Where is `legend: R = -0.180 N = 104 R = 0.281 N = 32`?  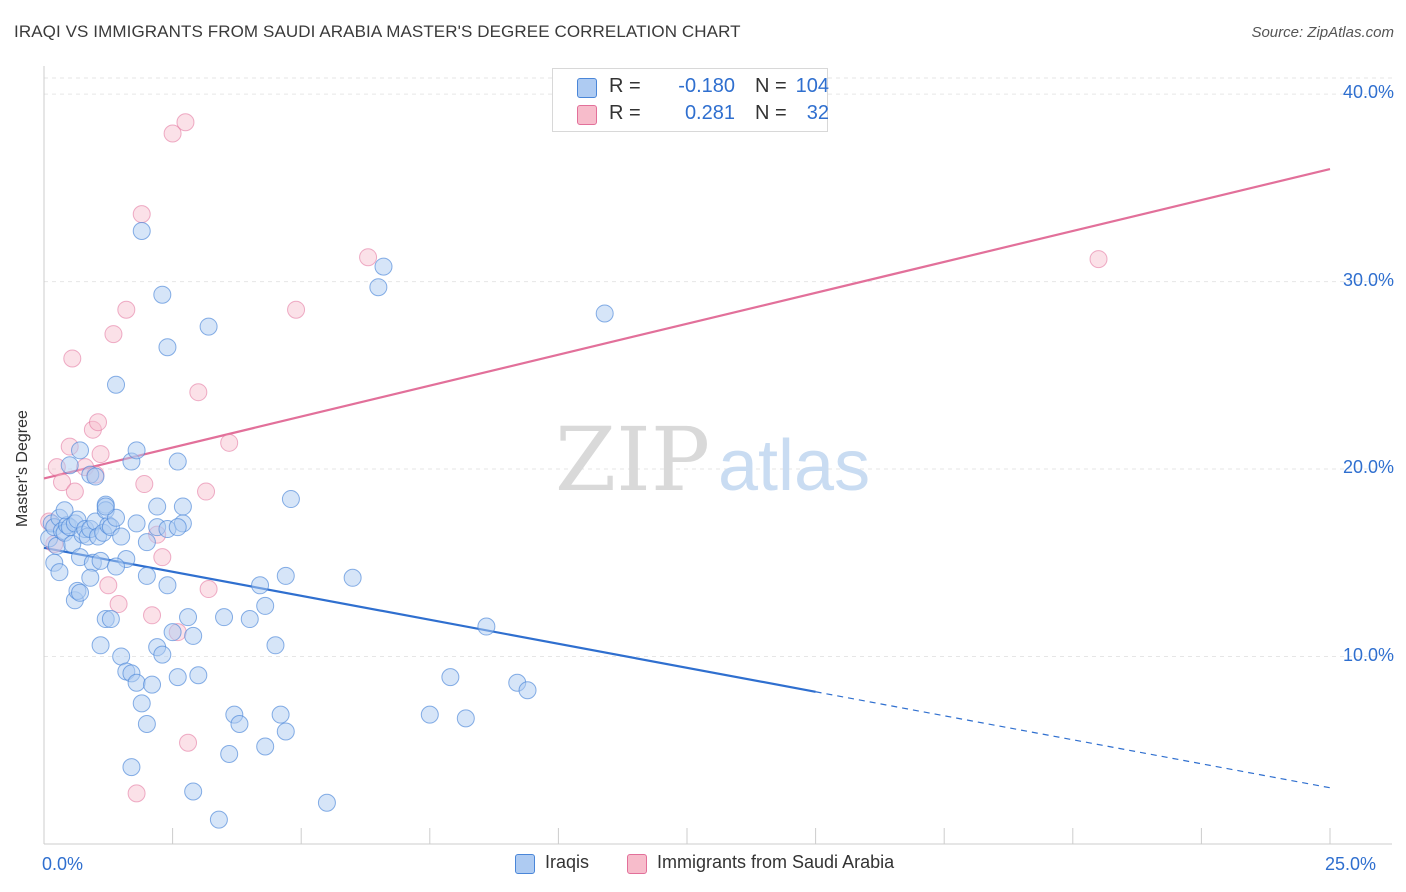
legend: R = -0.180 N = 104 R = 0.281 N = 32 is located at coordinates (690, 100).